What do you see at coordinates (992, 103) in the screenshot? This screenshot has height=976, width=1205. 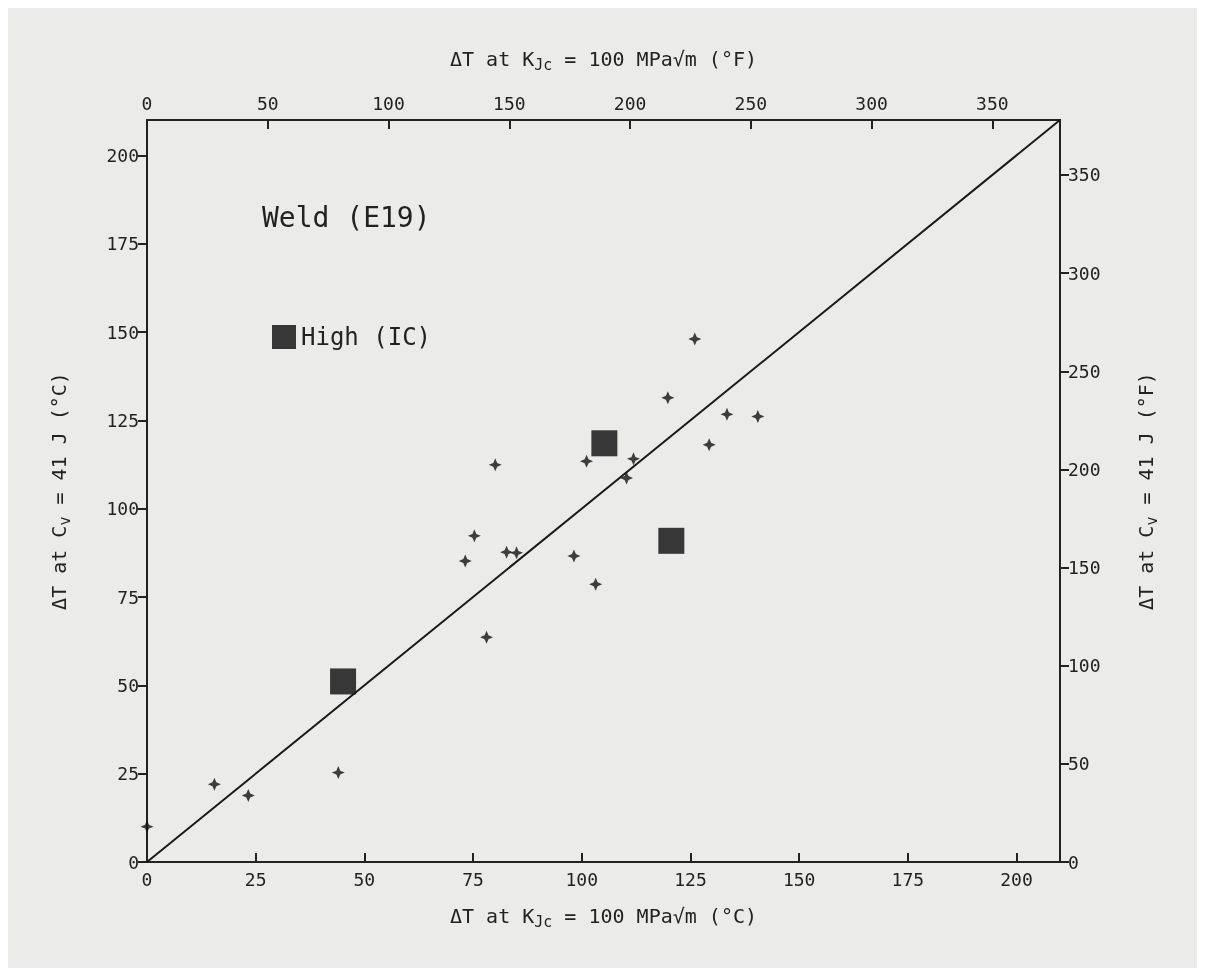 I see `x2-tick-label: 350` at bounding box center [992, 103].